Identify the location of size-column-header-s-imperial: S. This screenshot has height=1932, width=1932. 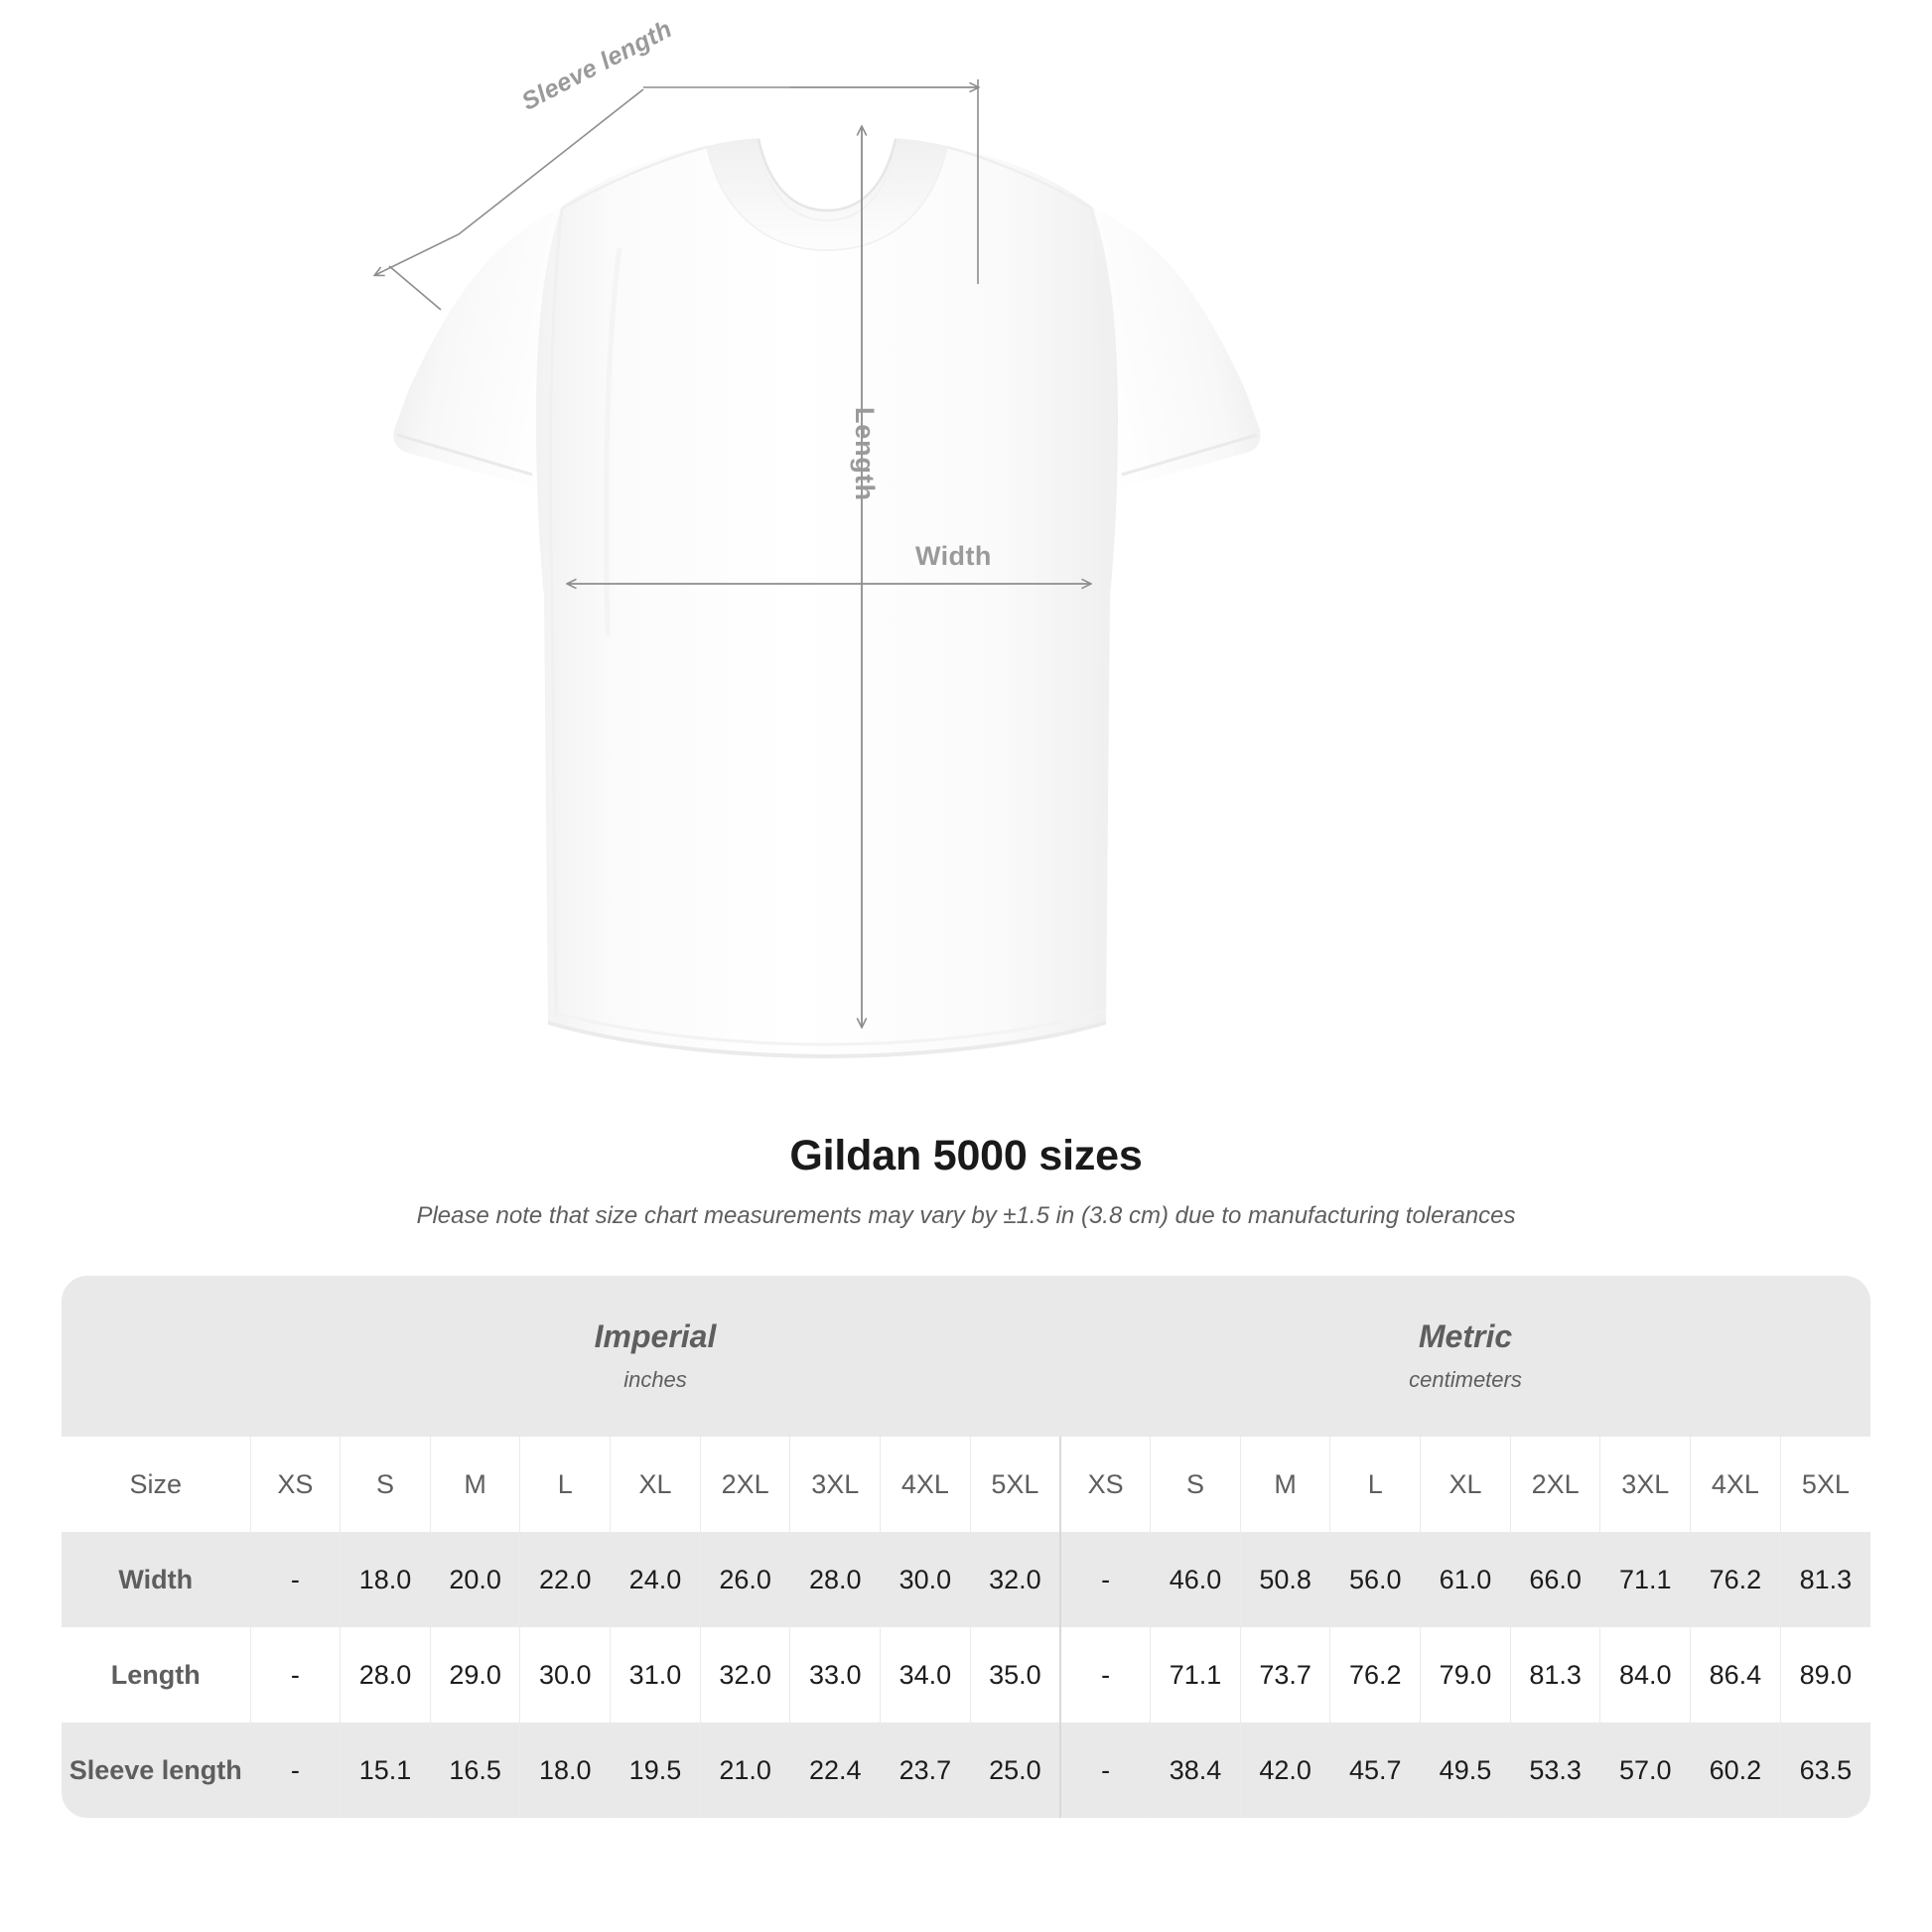
(385, 1485).